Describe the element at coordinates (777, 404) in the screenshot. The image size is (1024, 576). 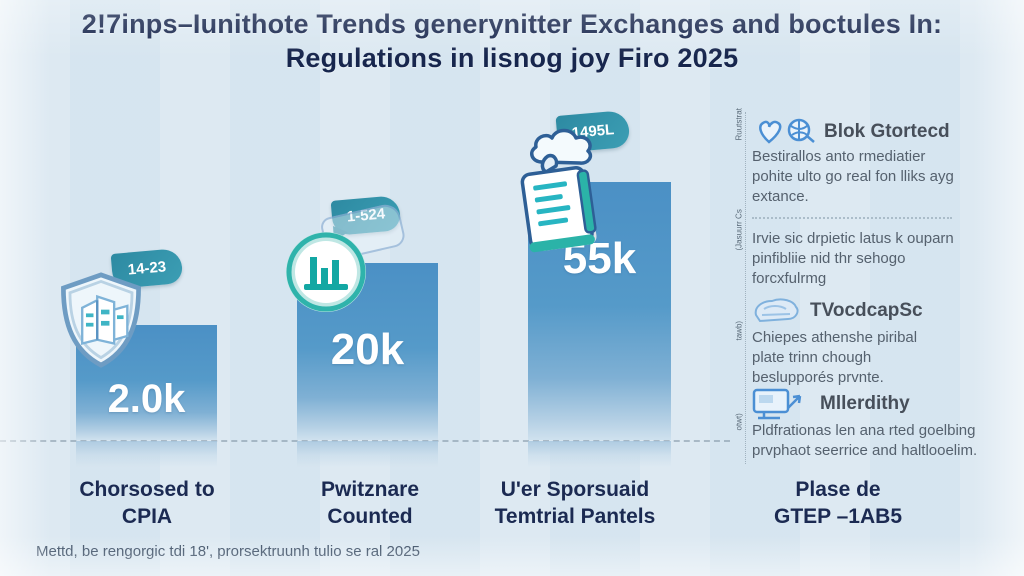
I see `monitor-icon` at that location.